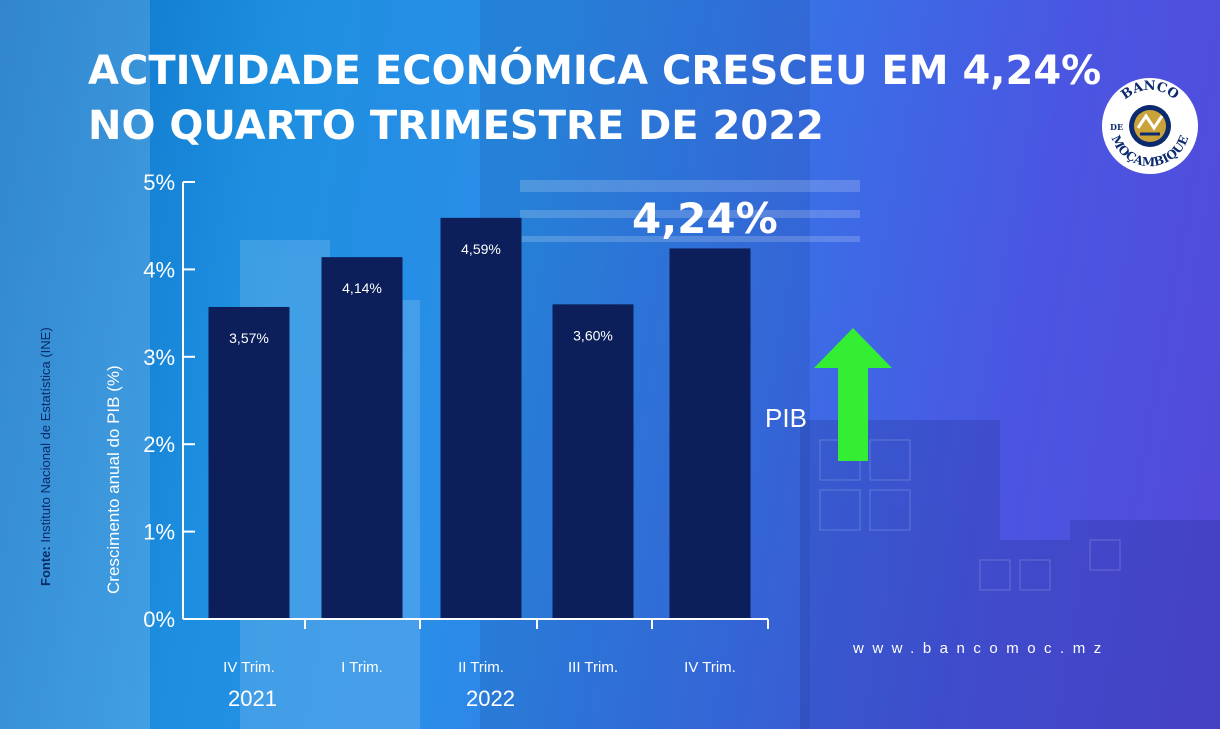  I want to click on x-tick-label-3: III Trim., so click(593, 667).